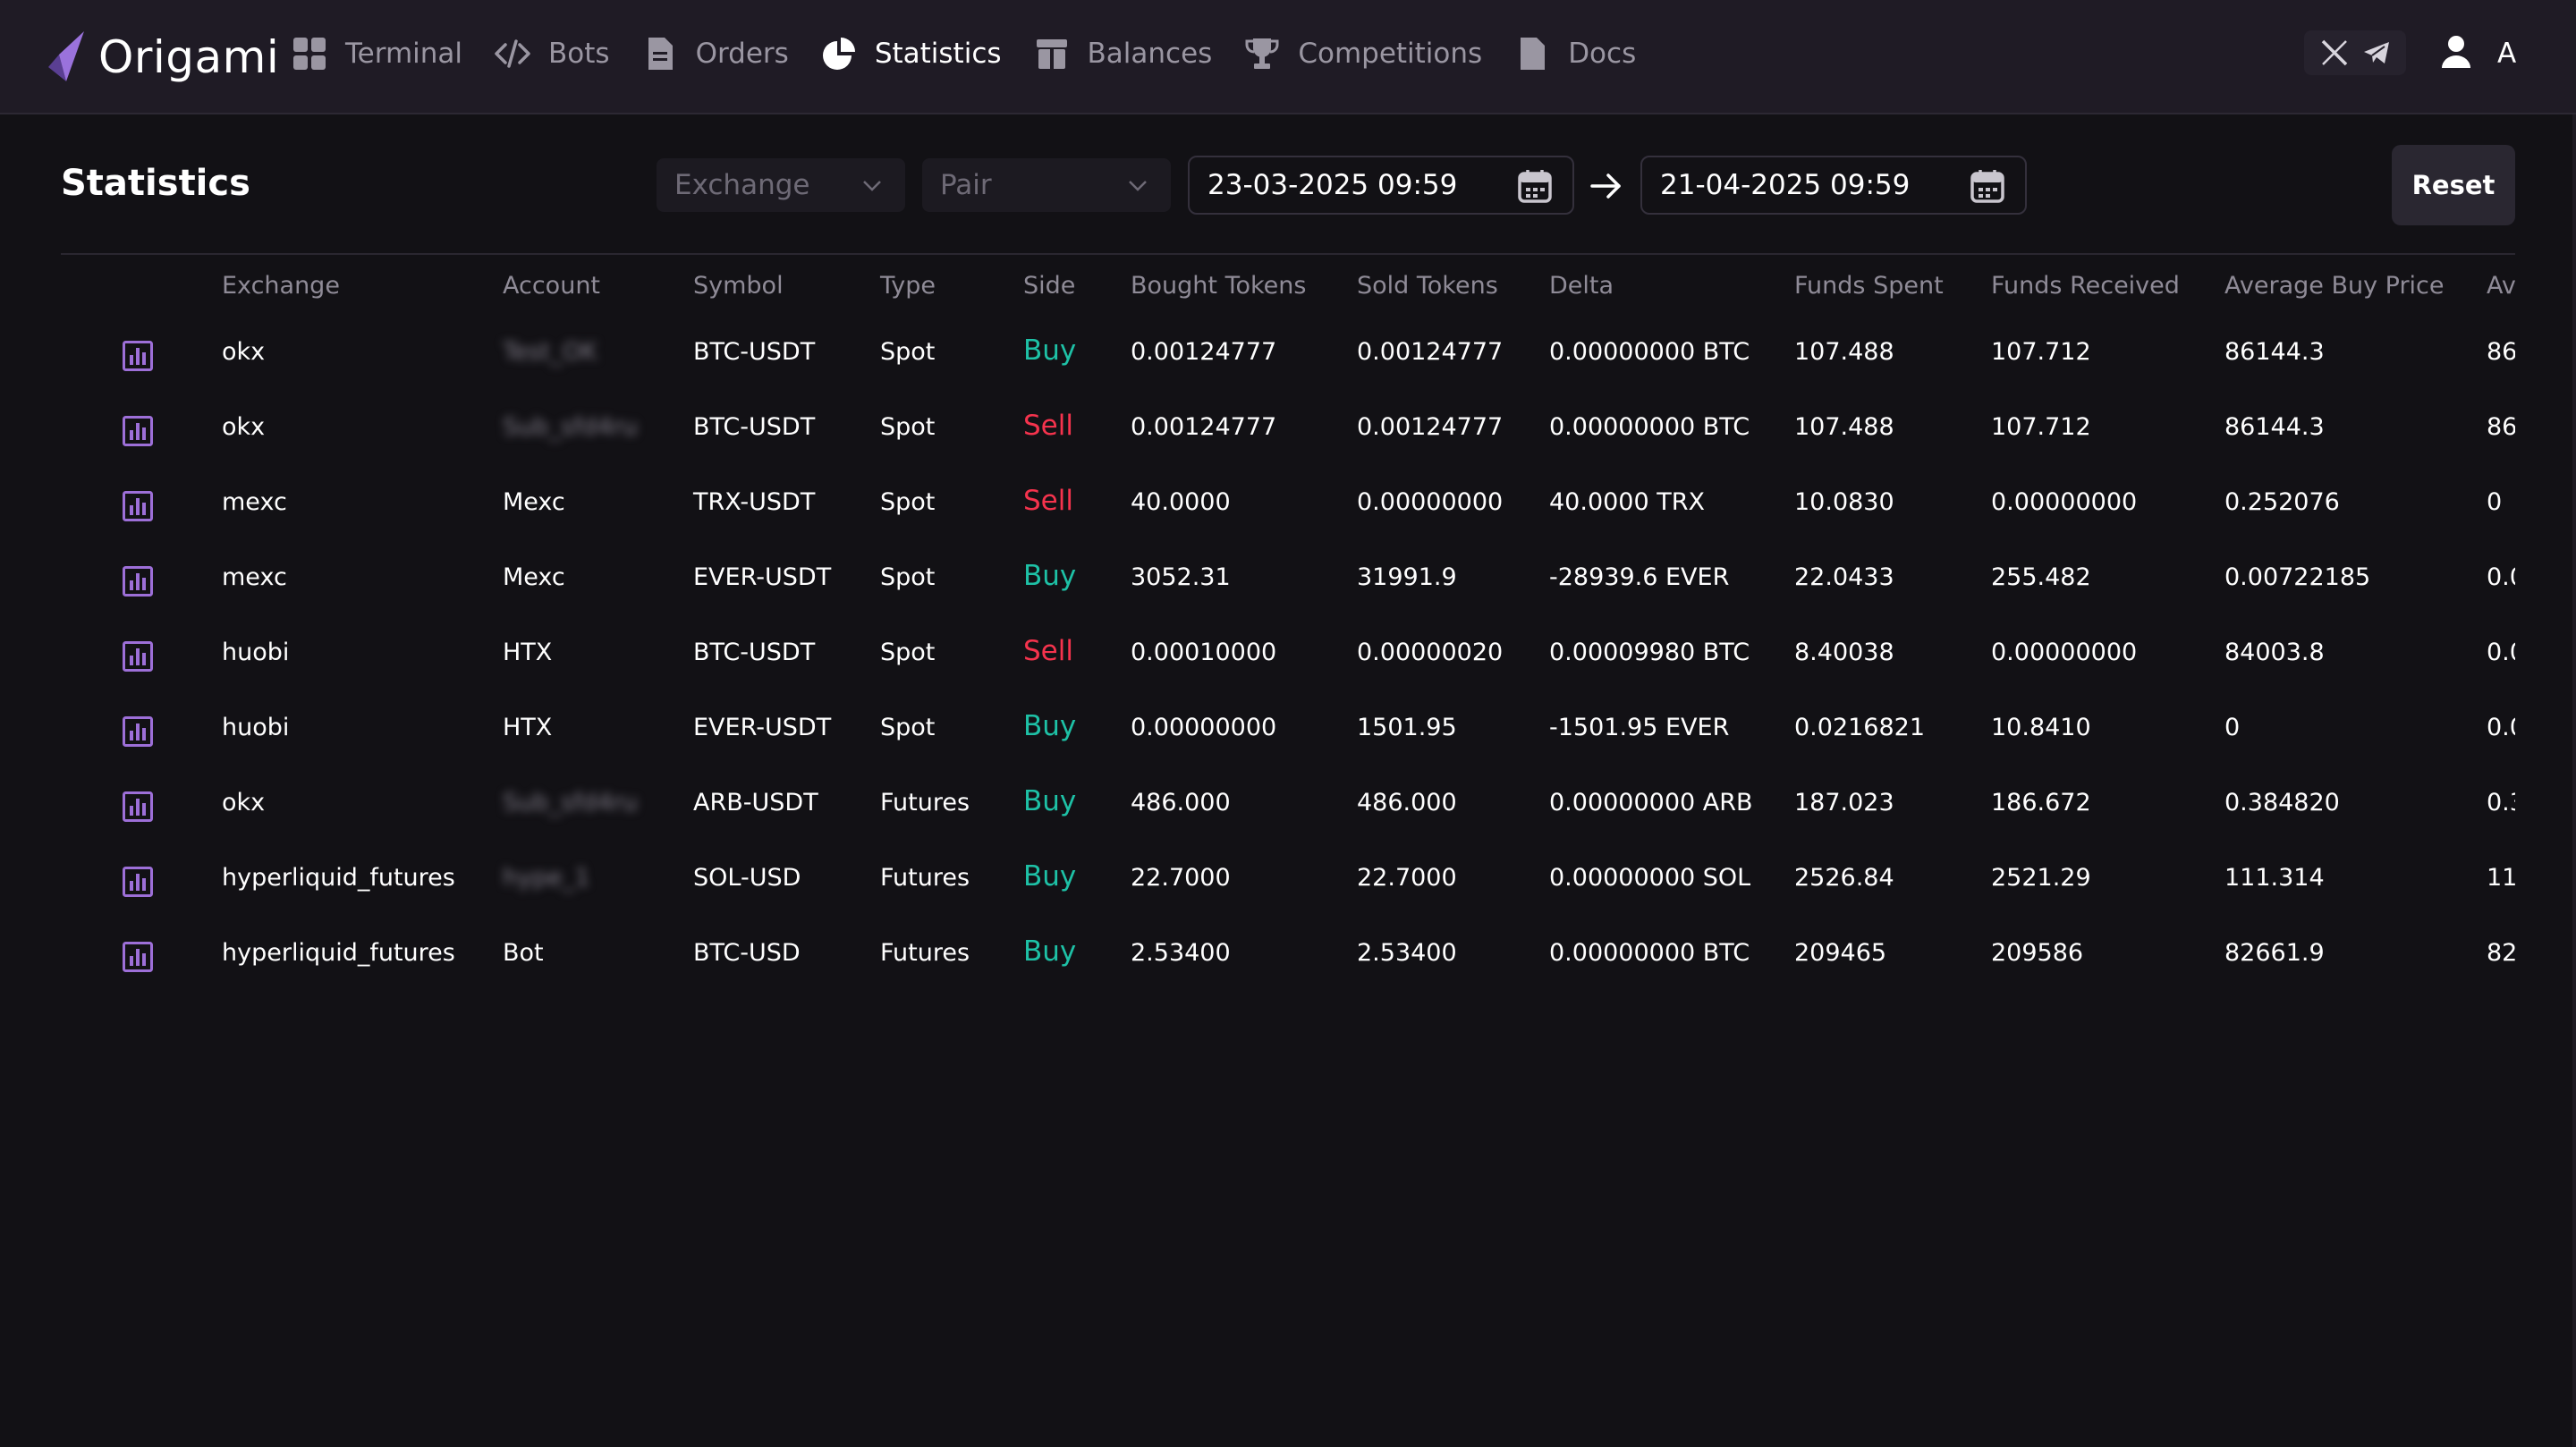  What do you see at coordinates (550, 352) in the screenshot?
I see `cell-account: Test_OK` at bounding box center [550, 352].